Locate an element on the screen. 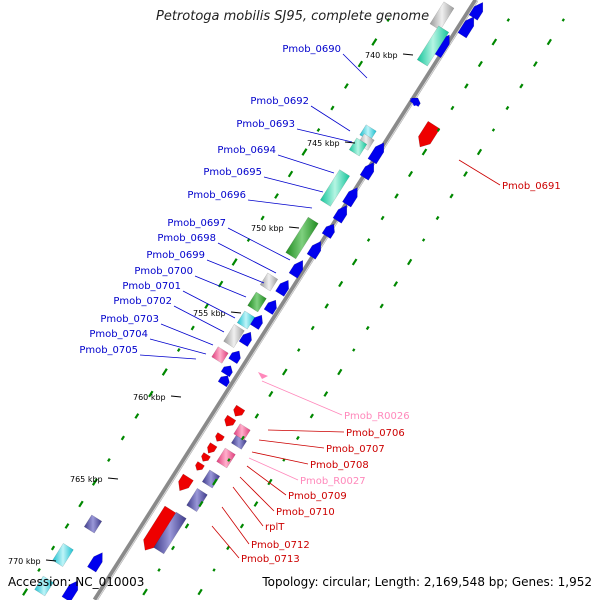  gene-label-forward: Pmob_0699 is located at coordinates (175, 255).